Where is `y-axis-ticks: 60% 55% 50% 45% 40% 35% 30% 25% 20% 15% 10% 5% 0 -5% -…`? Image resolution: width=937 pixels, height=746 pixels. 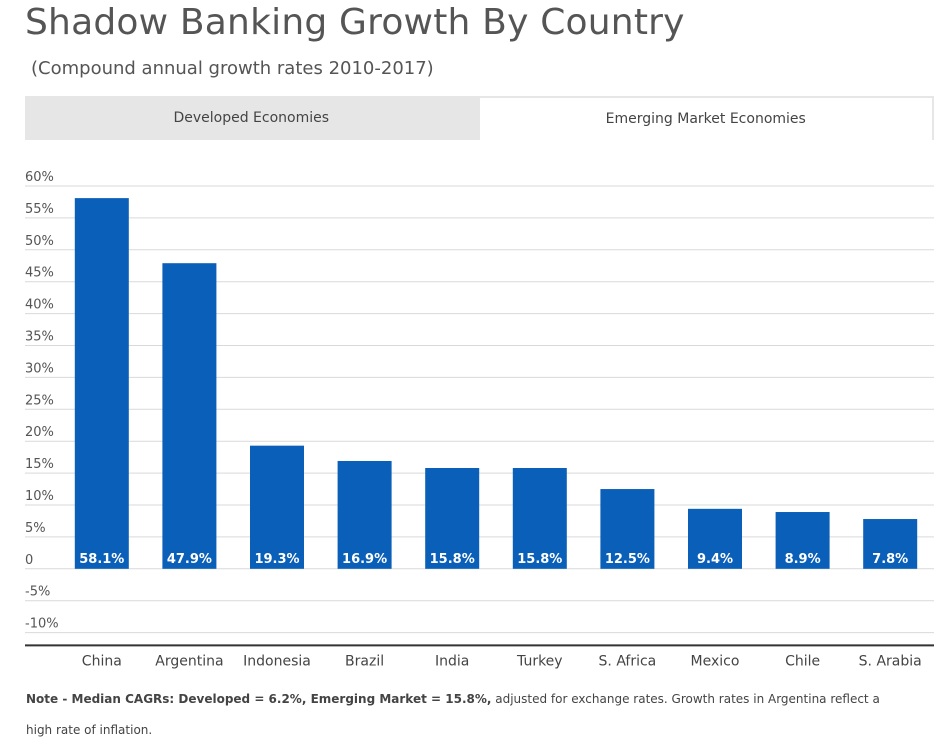
y-axis-ticks: 60% 55% 50% 45% 40% 35% 30% 25% 20% 15% 10% 5% 0 -5% -… is located at coordinates (42, 401).